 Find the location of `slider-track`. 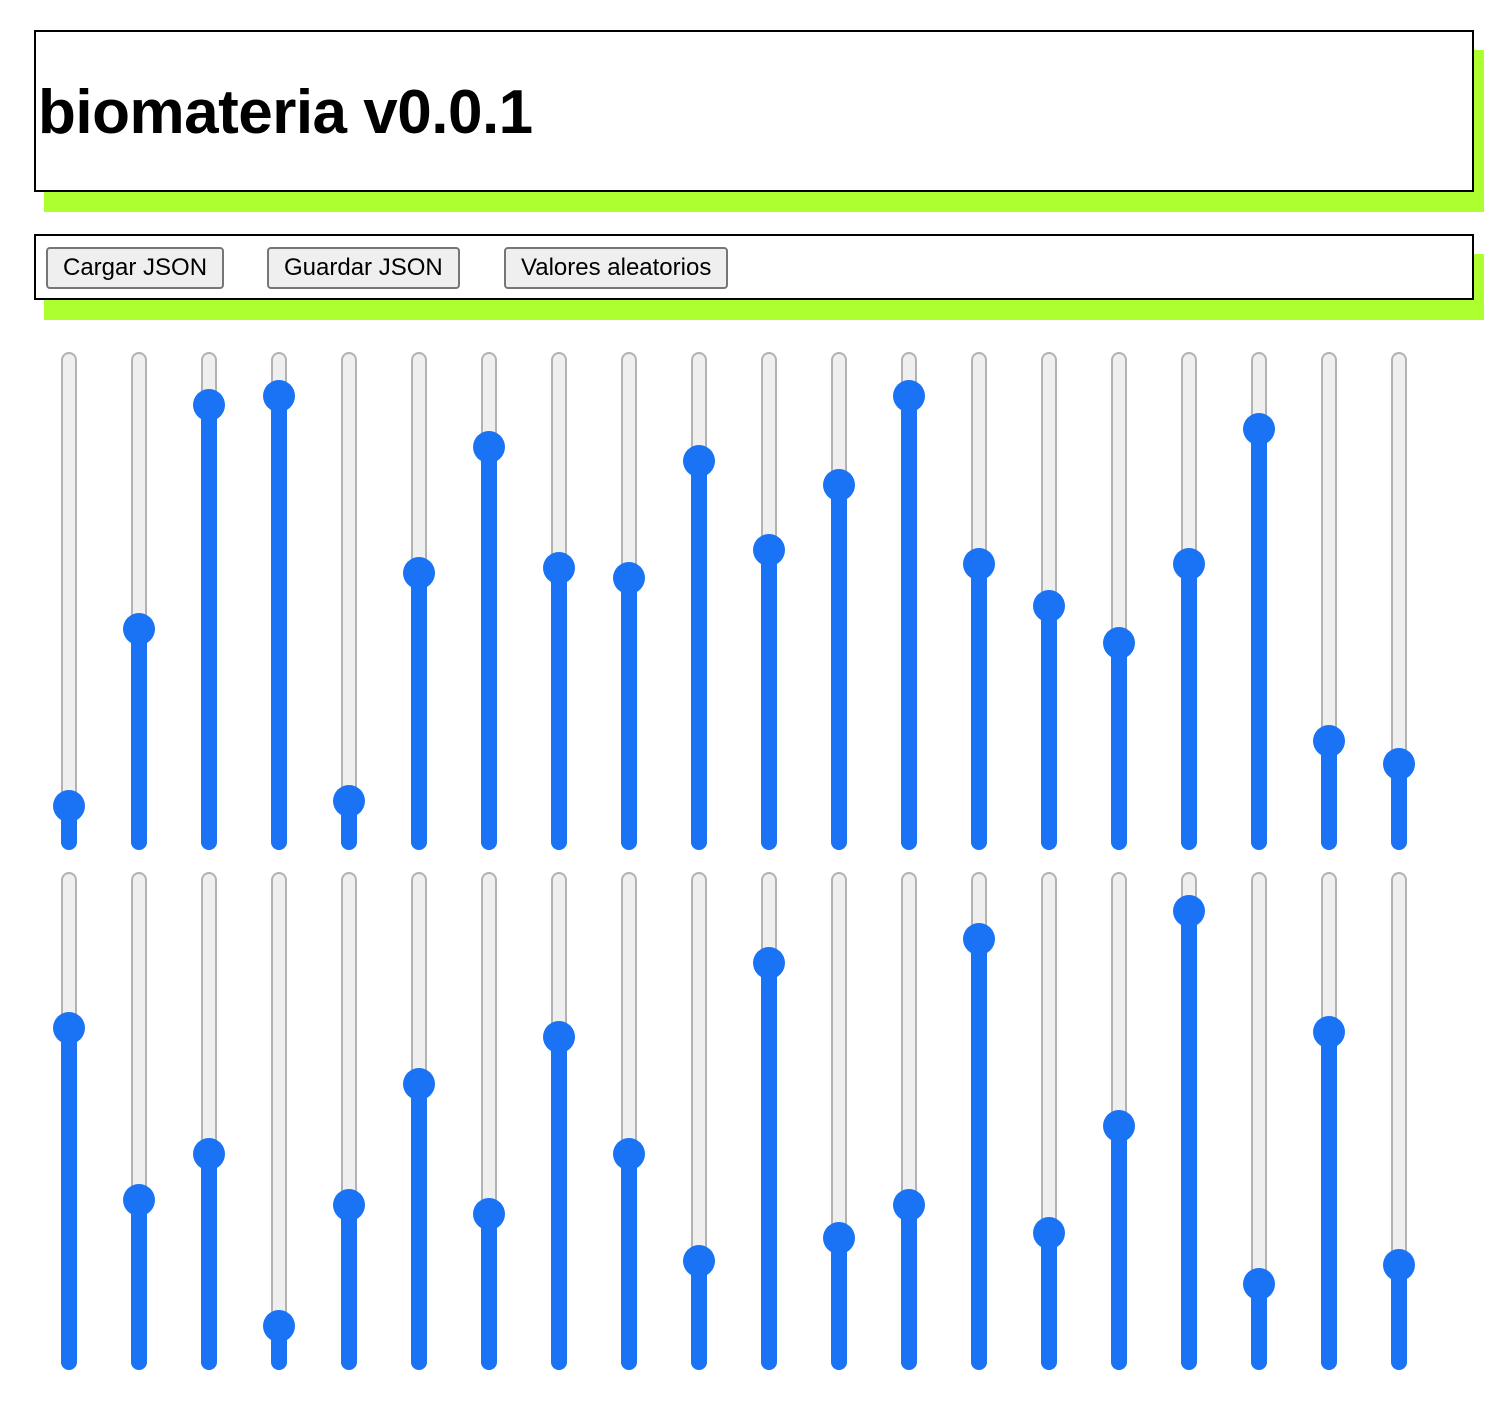

slider-track is located at coordinates (349, 601).